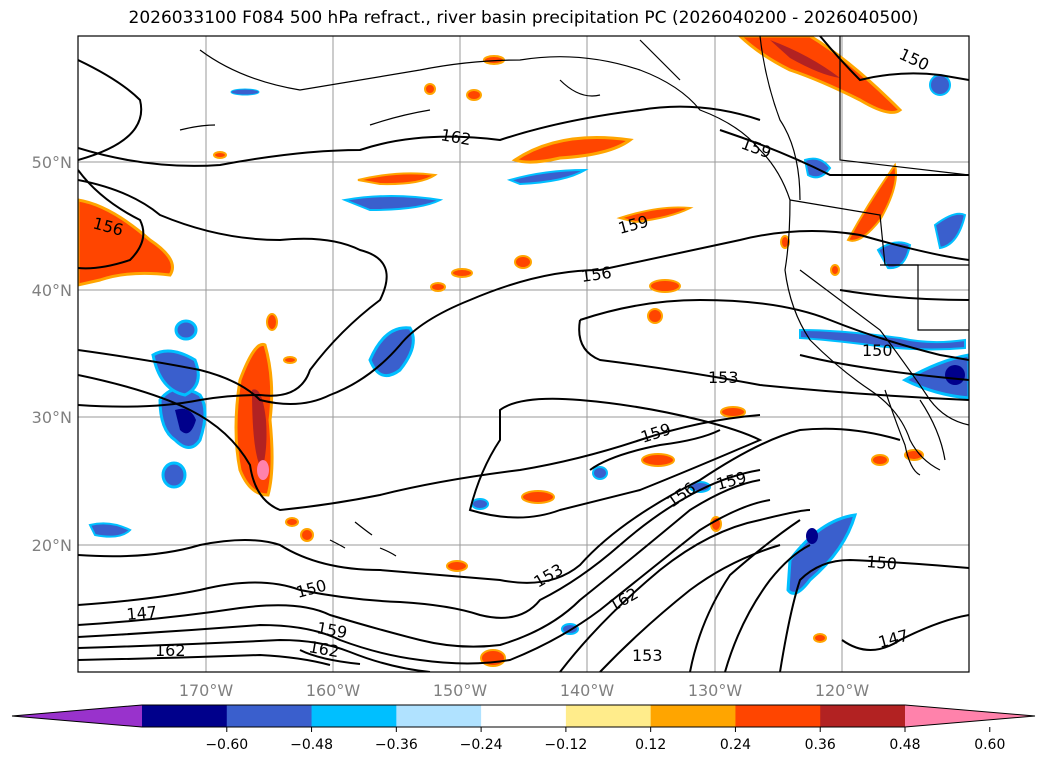 This screenshot has width=1047, height=765. Describe the element at coordinates (524, 690) in the screenshot. I see `longitude-labels: 170°W 160°W 150°W 140°W 130°W 120°W` at that location.